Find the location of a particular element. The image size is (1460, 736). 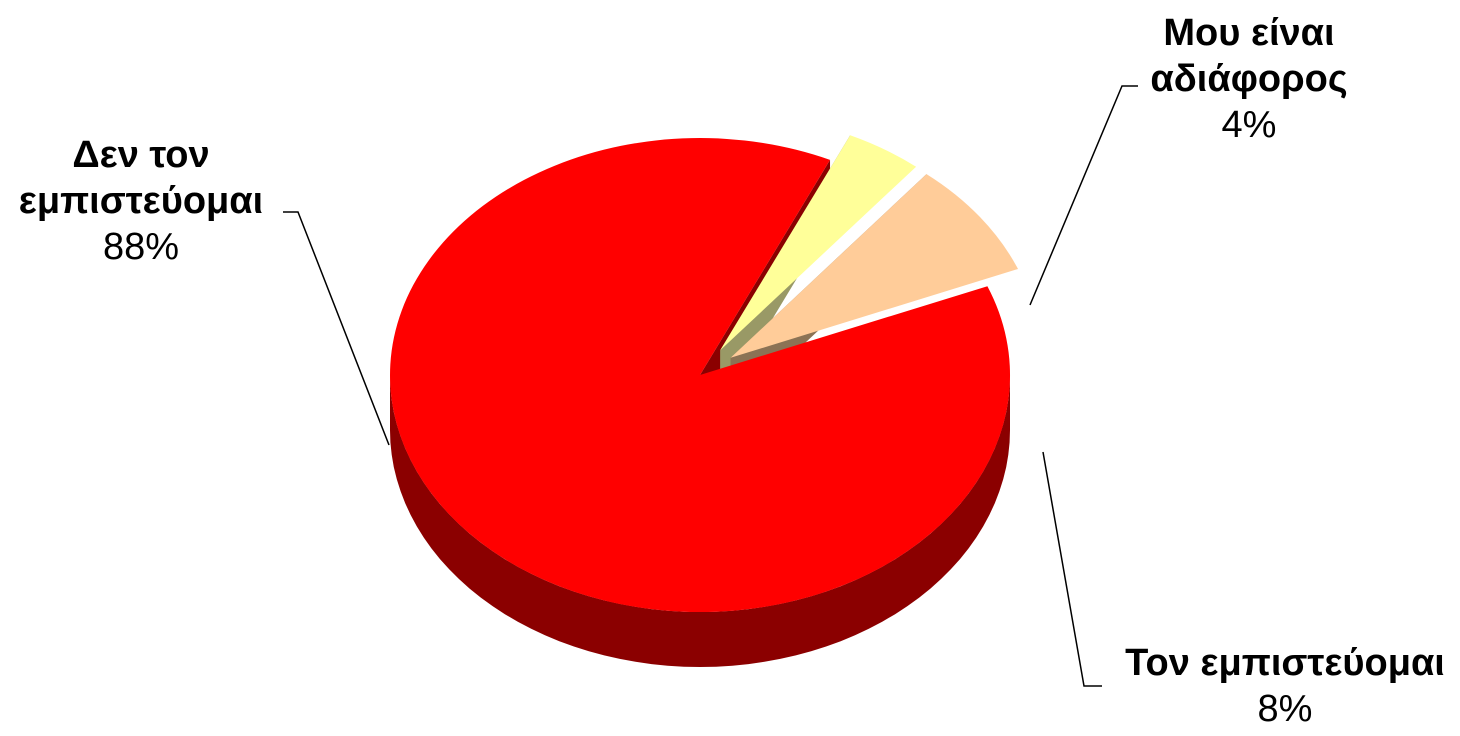

slice-label-indifferent: Μου είναι αδιάφορος 4% is located at coordinates (1249, 79).